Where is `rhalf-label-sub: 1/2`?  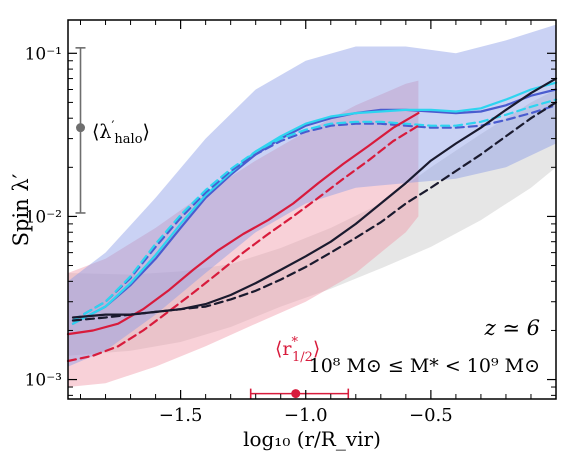 rhalf-label-sub: 1/2 is located at coordinates (302, 357).